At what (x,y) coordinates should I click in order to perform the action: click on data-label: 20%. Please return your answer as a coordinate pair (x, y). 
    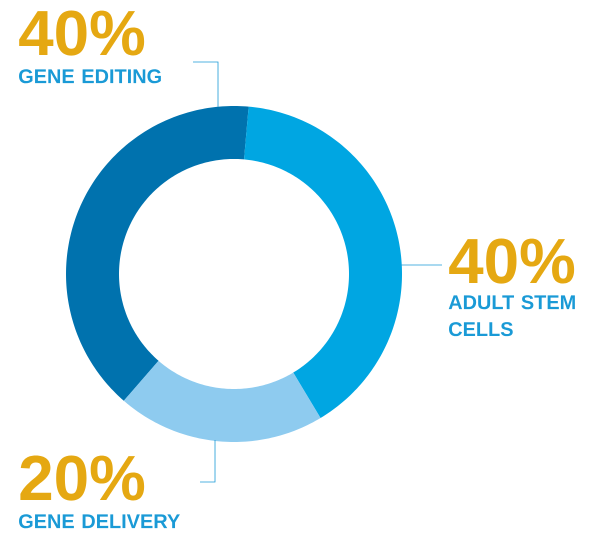
    Looking at the image, I should click on (82, 478).